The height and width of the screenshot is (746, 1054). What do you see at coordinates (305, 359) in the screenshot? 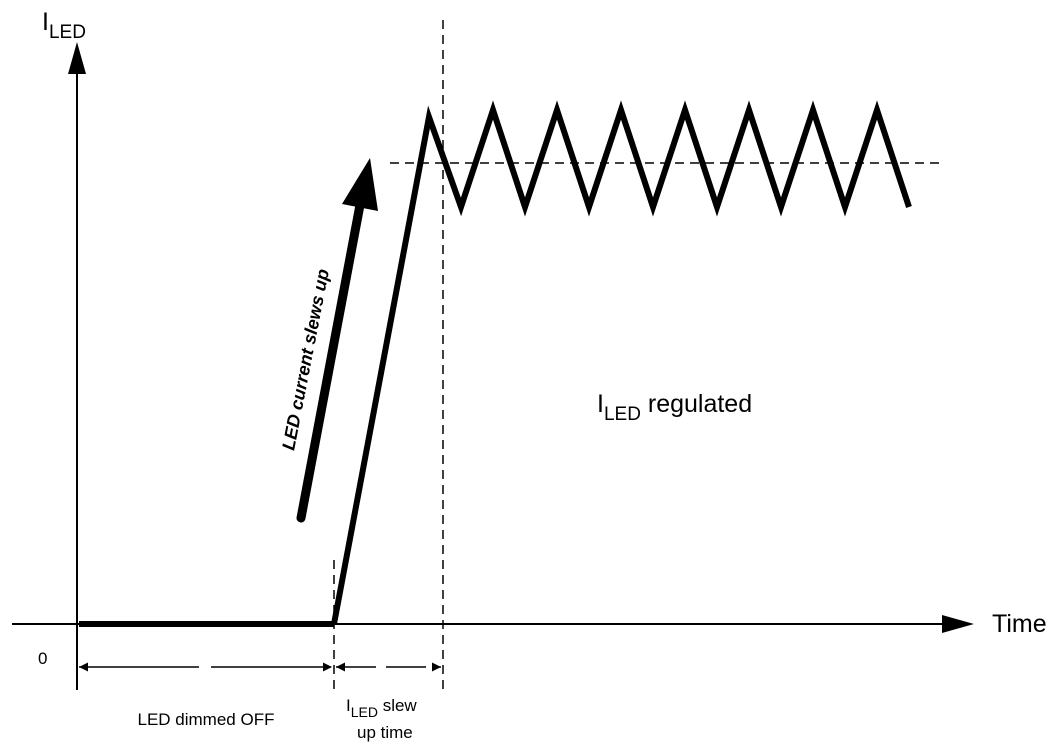
I see `slew-up-annotation: LED current slews up` at bounding box center [305, 359].